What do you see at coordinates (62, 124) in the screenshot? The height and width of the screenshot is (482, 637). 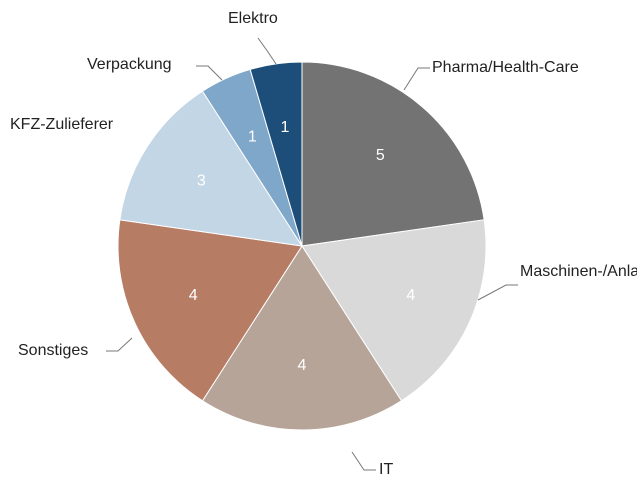 I see `category-label: KFZ-Zulieferer` at bounding box center [62, 124].